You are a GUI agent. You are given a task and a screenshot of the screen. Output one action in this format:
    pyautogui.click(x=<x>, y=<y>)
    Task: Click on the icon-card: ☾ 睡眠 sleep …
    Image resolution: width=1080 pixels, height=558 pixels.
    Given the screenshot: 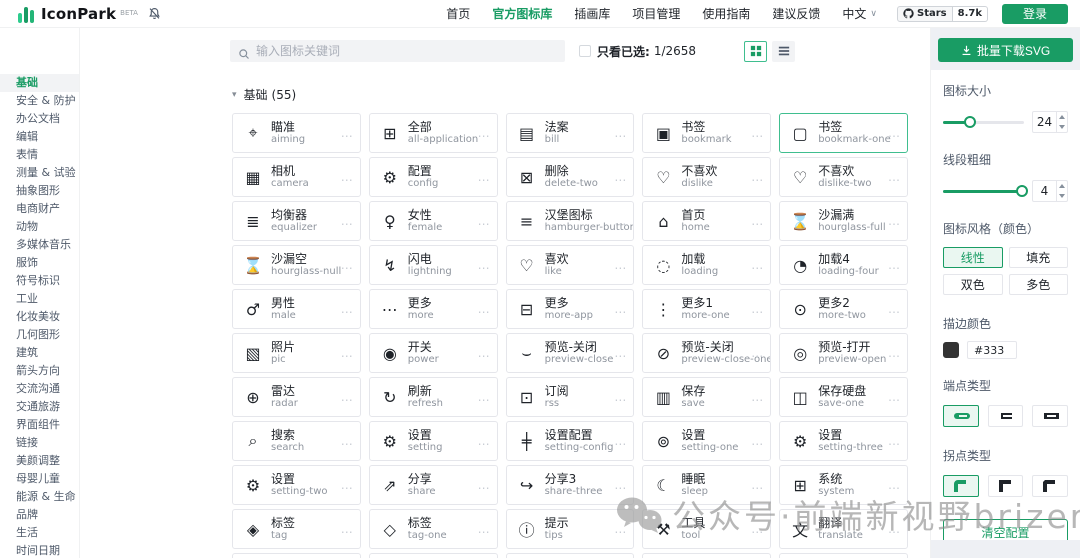 What is the action you would take?
    pyautogui.click(x=707, y=485)
    